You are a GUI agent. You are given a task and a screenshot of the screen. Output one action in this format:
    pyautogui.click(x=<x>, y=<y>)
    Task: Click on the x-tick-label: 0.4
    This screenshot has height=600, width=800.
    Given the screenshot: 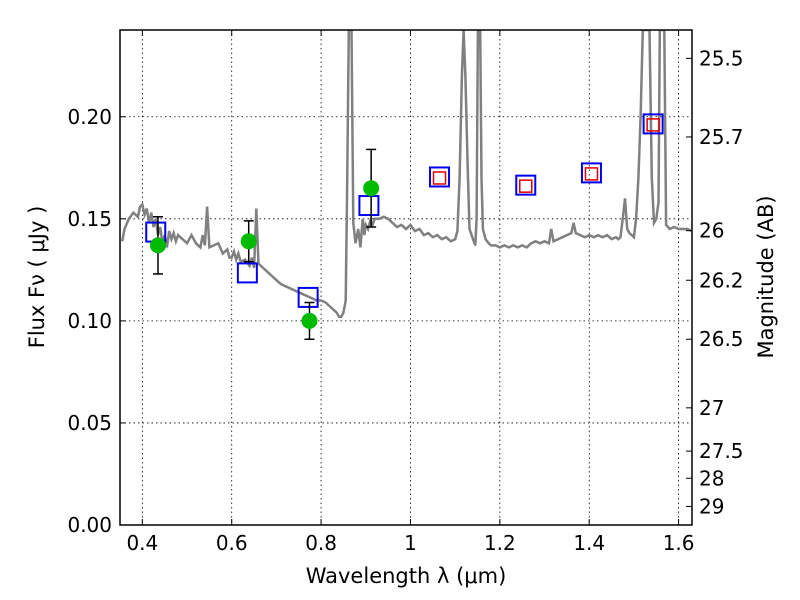 What is the action you would take?
    pyautogui.click(x=142, y=543)
    